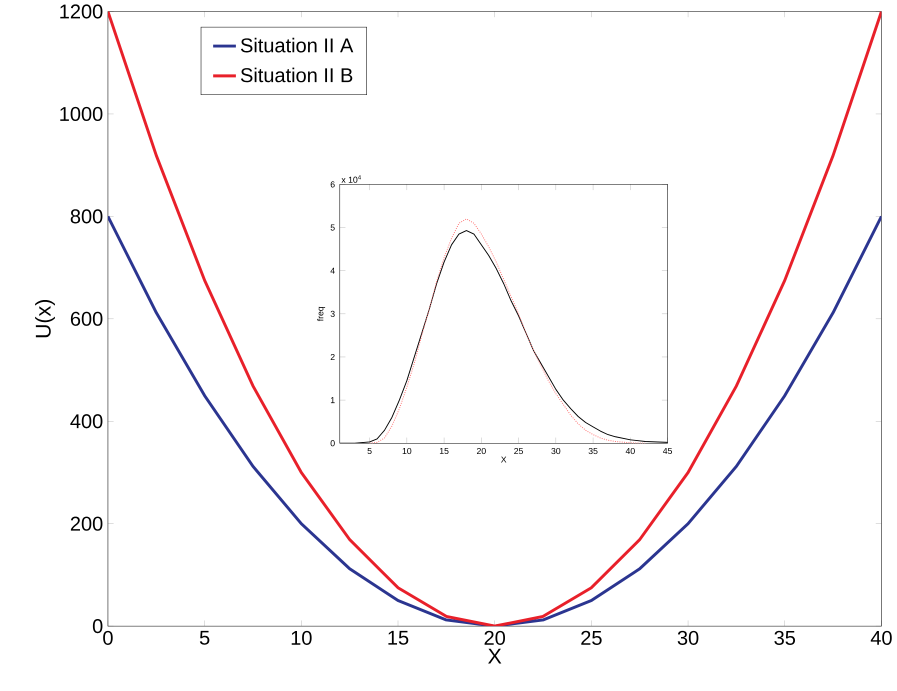 This screenshot has width=897, height=691. Describe the element at coordinates (86, 421) in the screenshot. I see `y-tick-label: 400` at that location.